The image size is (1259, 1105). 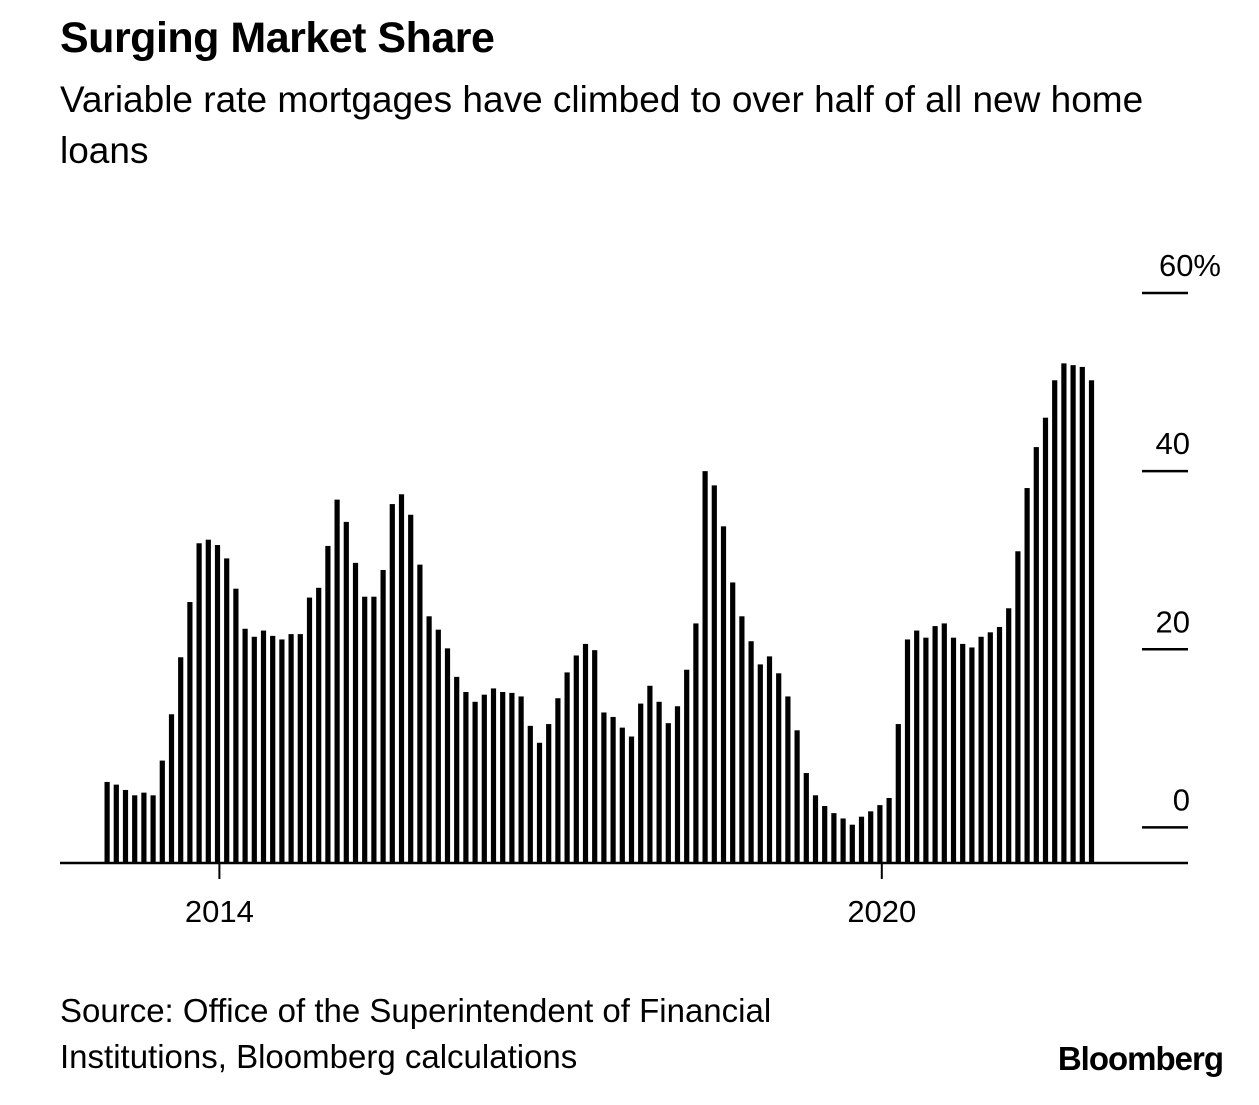 What do you see at coordinates (624, 895) in the screenshot?
I see `x-axis: 2014 2020` at bounding box center [624, 895].